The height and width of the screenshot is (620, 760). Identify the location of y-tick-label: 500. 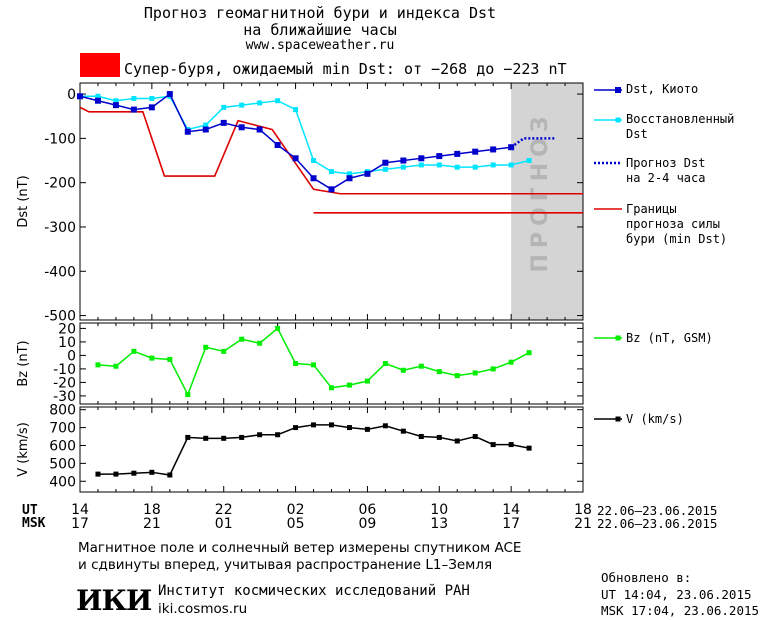
(62, 464).